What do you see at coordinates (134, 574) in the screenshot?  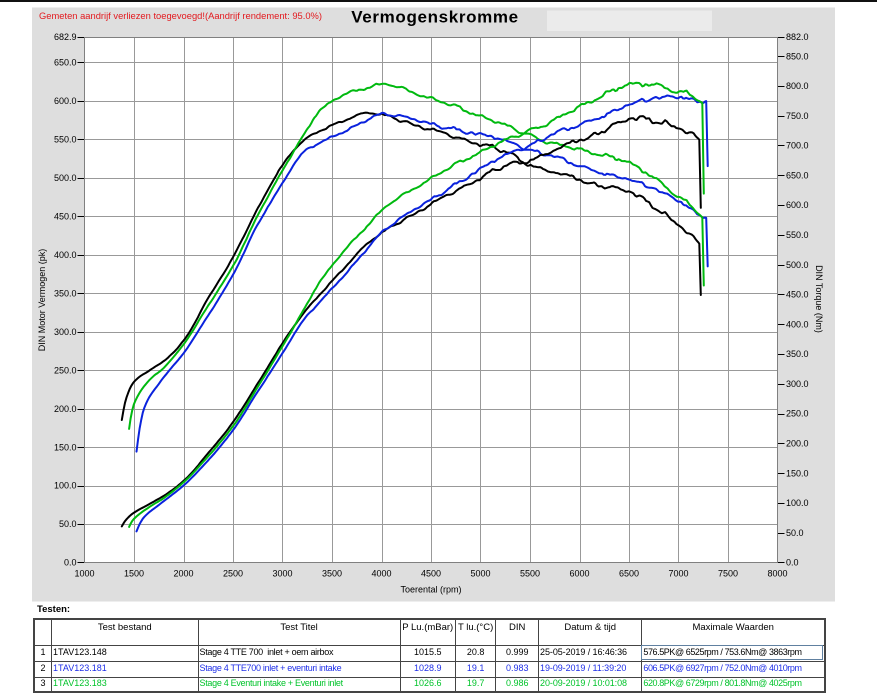 I see `svg-text: 1500` at bounding box center [134, 574].